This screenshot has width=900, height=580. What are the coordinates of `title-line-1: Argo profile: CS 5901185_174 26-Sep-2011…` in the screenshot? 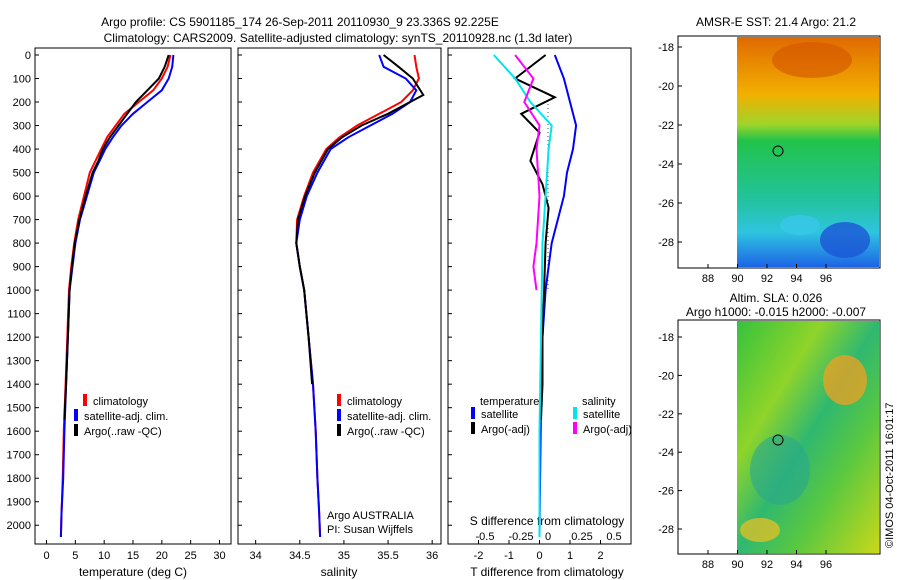 It's located at (300, 22).